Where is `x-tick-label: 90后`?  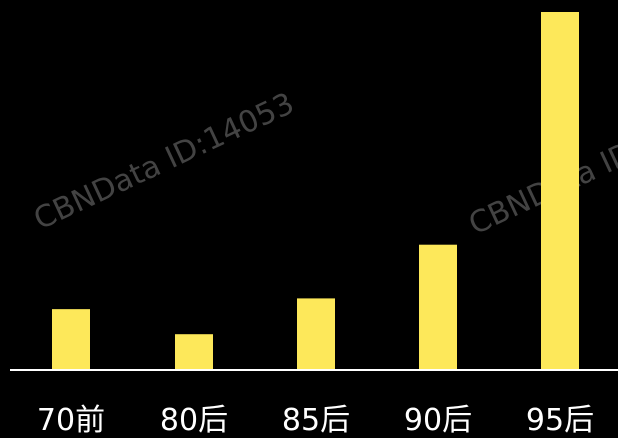 x-tick-label: 90后 is located at coordinates (438, 420).